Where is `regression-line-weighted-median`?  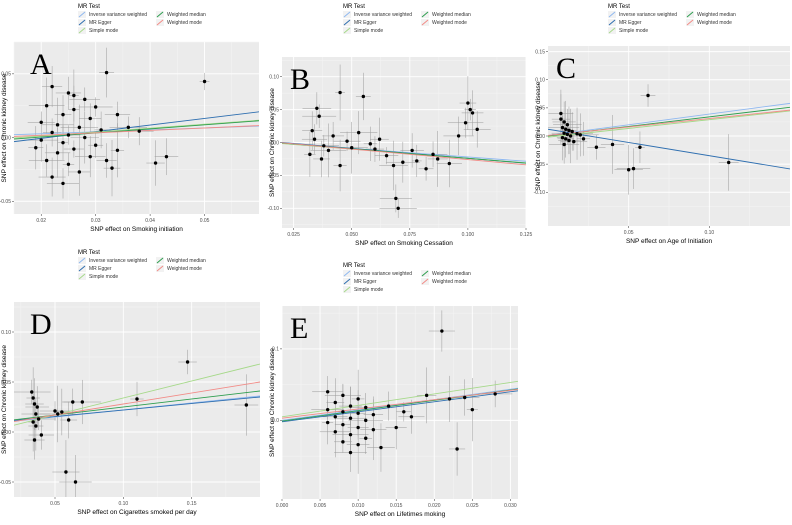
regression-line-weighted-median is located at coordinates (136, 130).